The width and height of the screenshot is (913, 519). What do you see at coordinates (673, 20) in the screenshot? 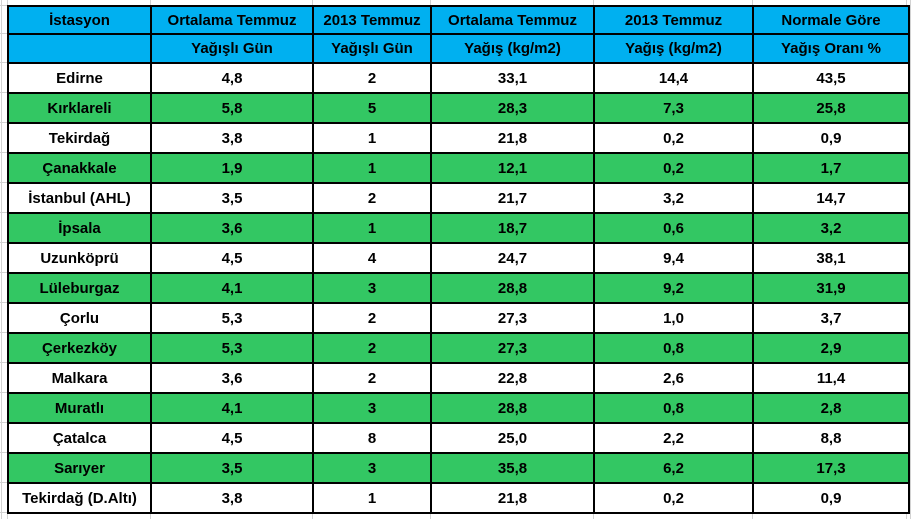
I see `header-cell-2013-temmuz-2: 2013 Temmuz` at bounding box center [673, 20].